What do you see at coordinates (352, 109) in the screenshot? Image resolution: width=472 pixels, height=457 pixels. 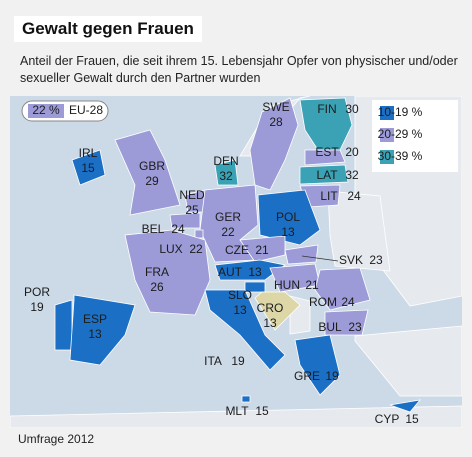 I see `country-value: 30` at bounding box center [352, 109].